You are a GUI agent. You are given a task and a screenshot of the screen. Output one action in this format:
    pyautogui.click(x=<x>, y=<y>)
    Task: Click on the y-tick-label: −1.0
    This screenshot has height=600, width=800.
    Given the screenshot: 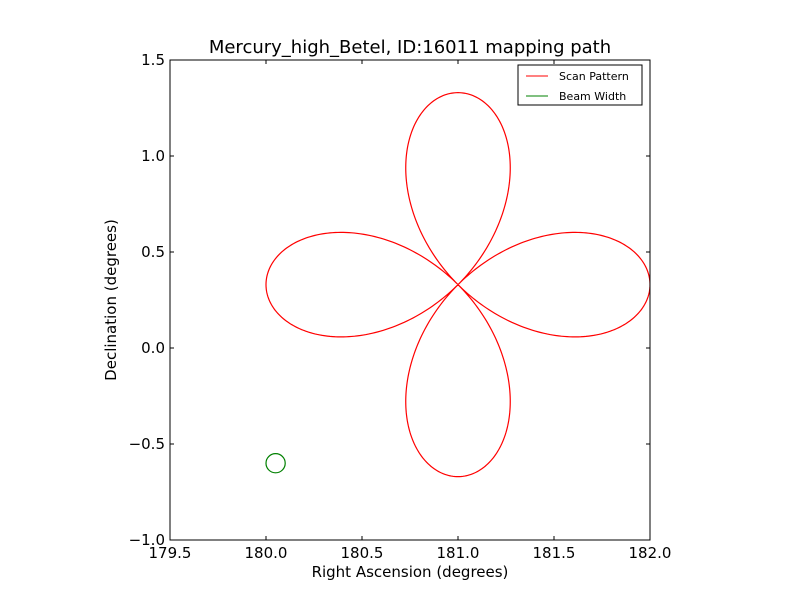 What is the action you would take?
    pyautogui.click(x=147, y=540)
    